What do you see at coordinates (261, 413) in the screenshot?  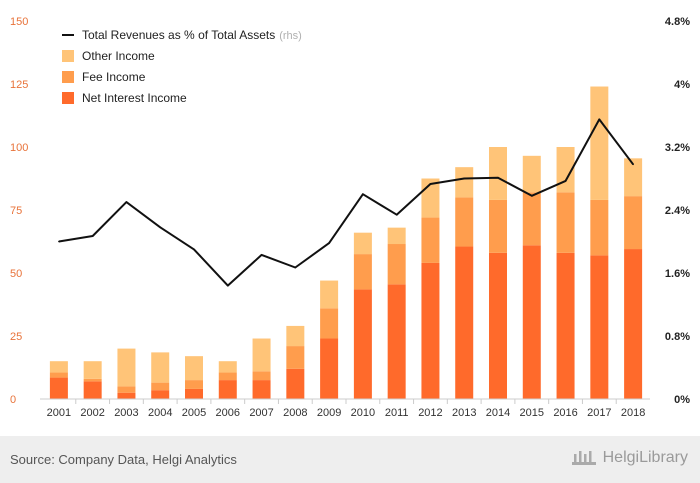 I see `x-tick-label: 2007` at bounding box center [261, 413].